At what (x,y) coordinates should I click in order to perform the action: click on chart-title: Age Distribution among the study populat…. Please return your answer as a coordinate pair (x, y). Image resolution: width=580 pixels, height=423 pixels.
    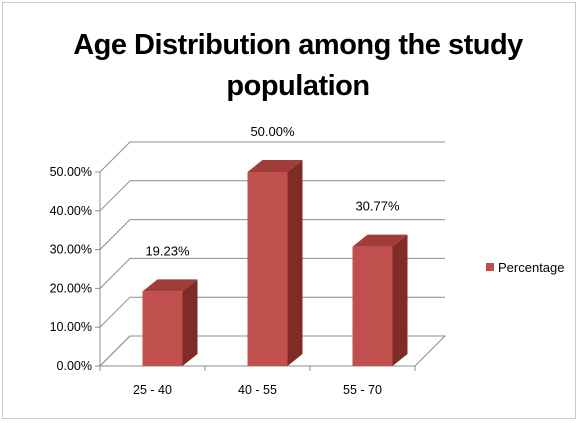
    Looking at the image, I should click on (298, 65).